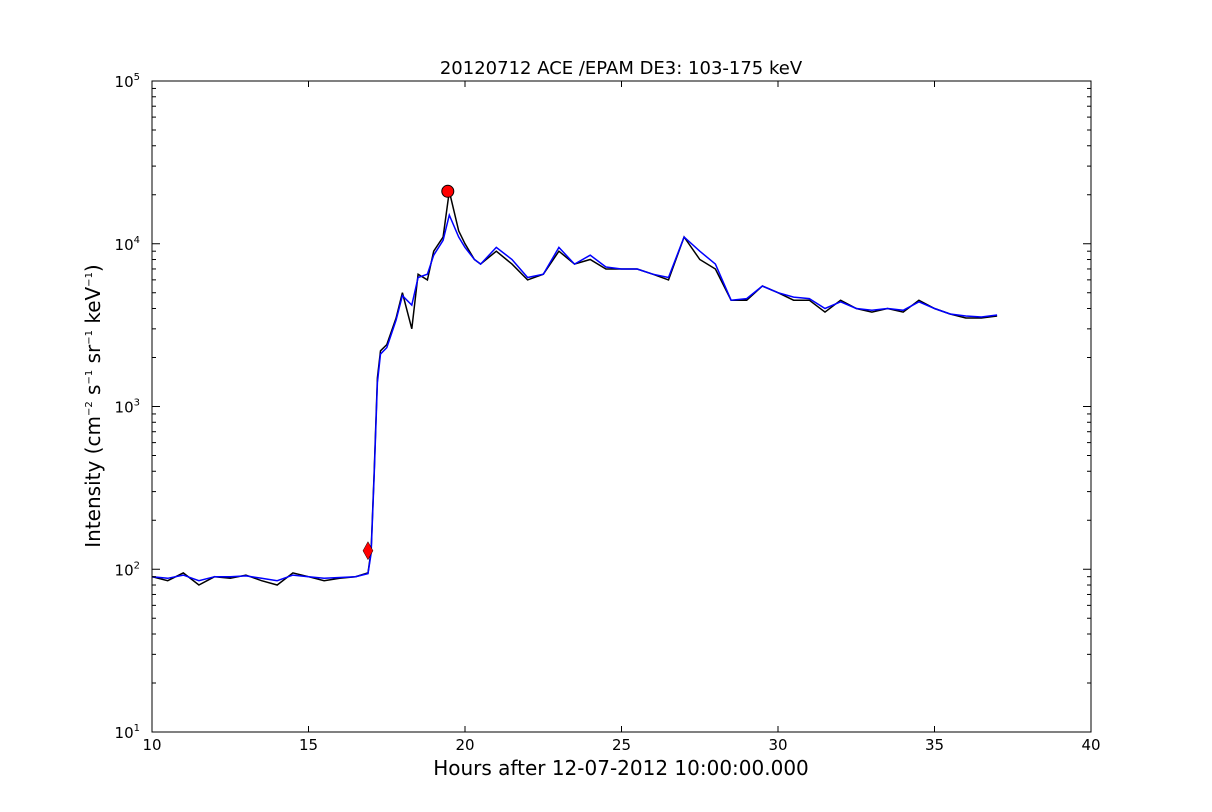  I want to click on y-tick-label: 10¹, so click(127, 732).